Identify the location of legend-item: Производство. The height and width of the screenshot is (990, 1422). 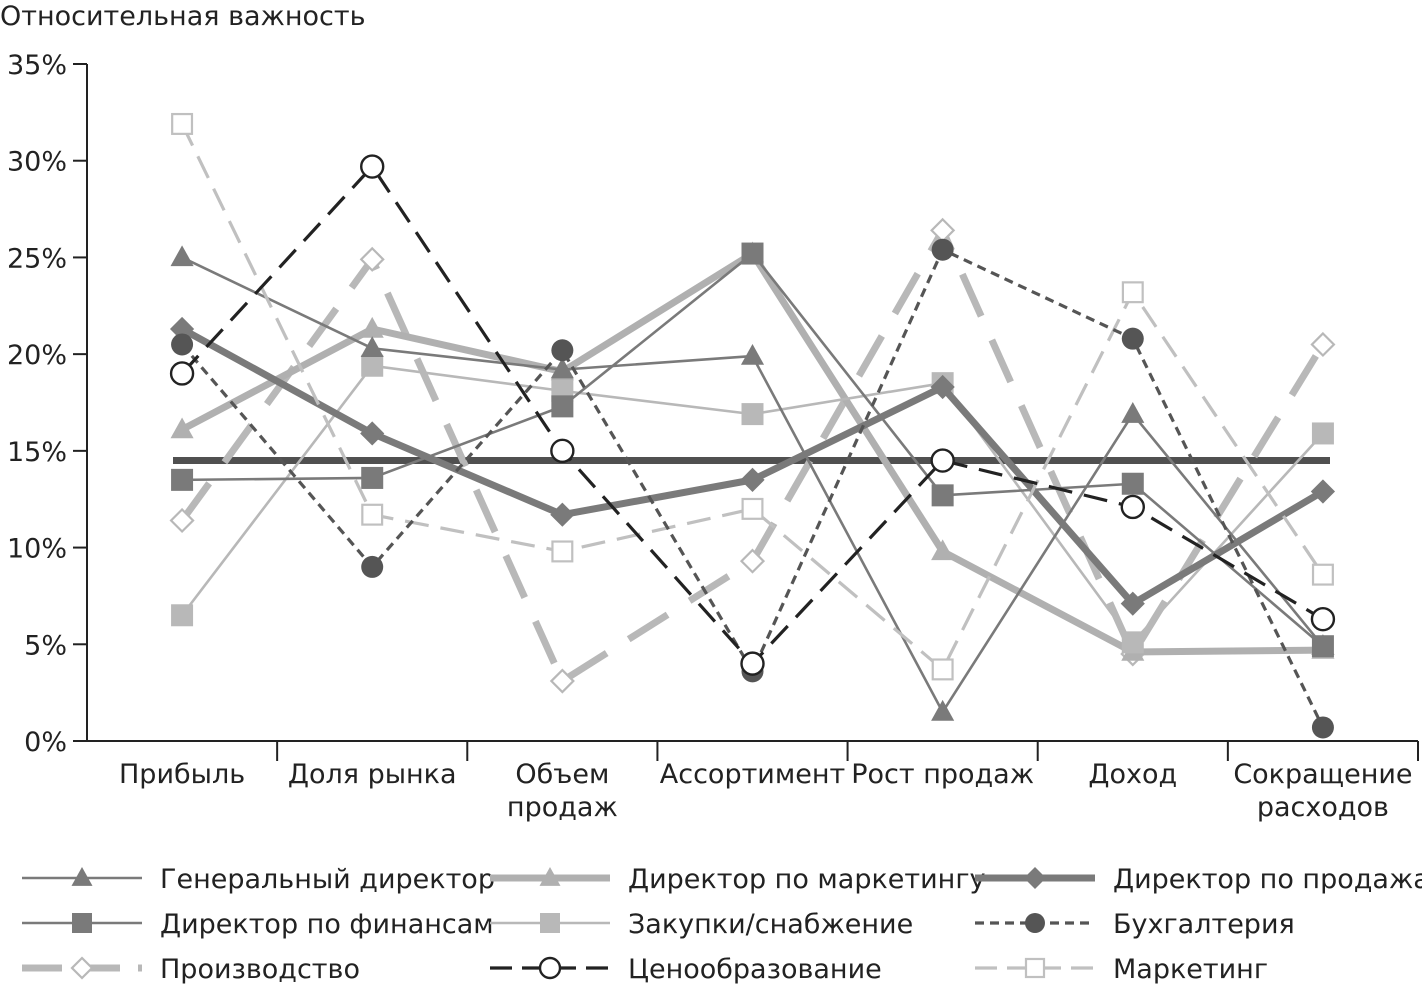
(191, 969).